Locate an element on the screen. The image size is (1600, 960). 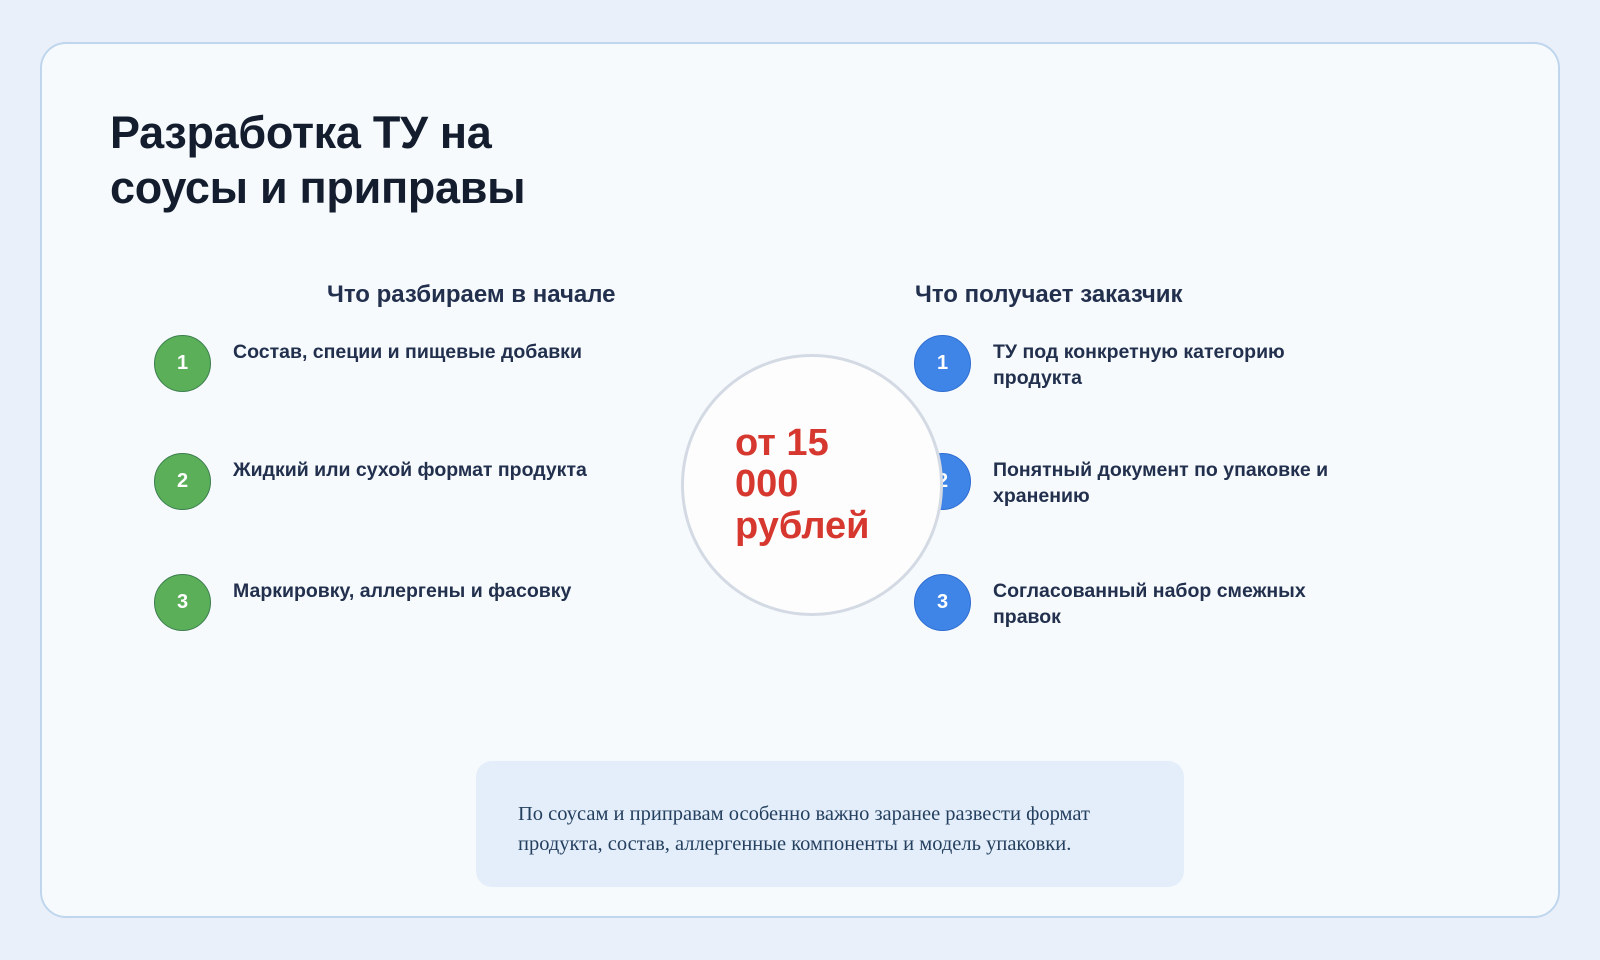
left-item-label: Состав, специи и пищевые добавки is located at coordinates (407, 352).